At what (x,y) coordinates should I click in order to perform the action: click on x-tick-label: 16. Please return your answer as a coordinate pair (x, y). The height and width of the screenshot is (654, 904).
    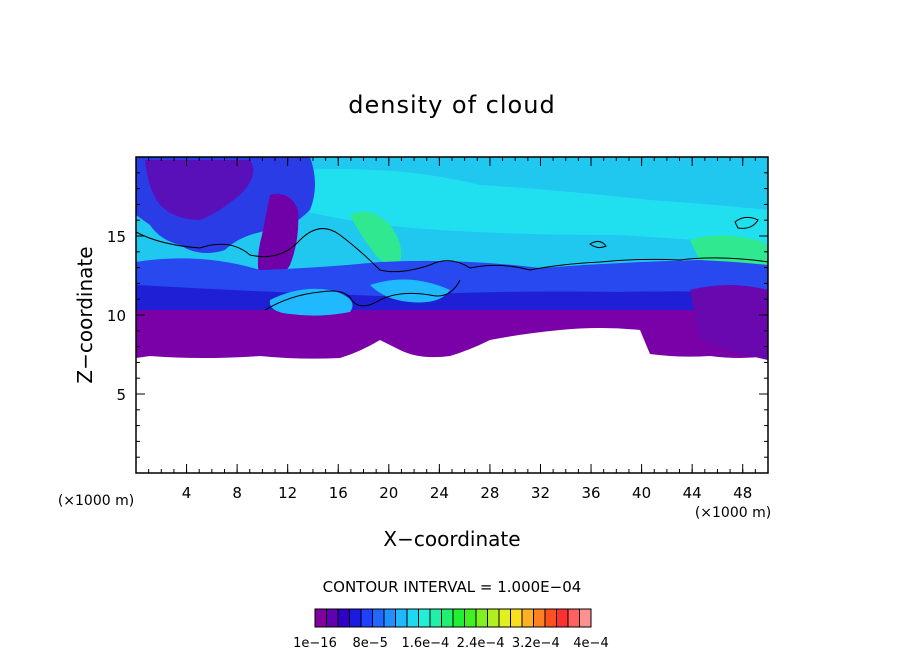
    Looking at the image, I should click on (338, 493).